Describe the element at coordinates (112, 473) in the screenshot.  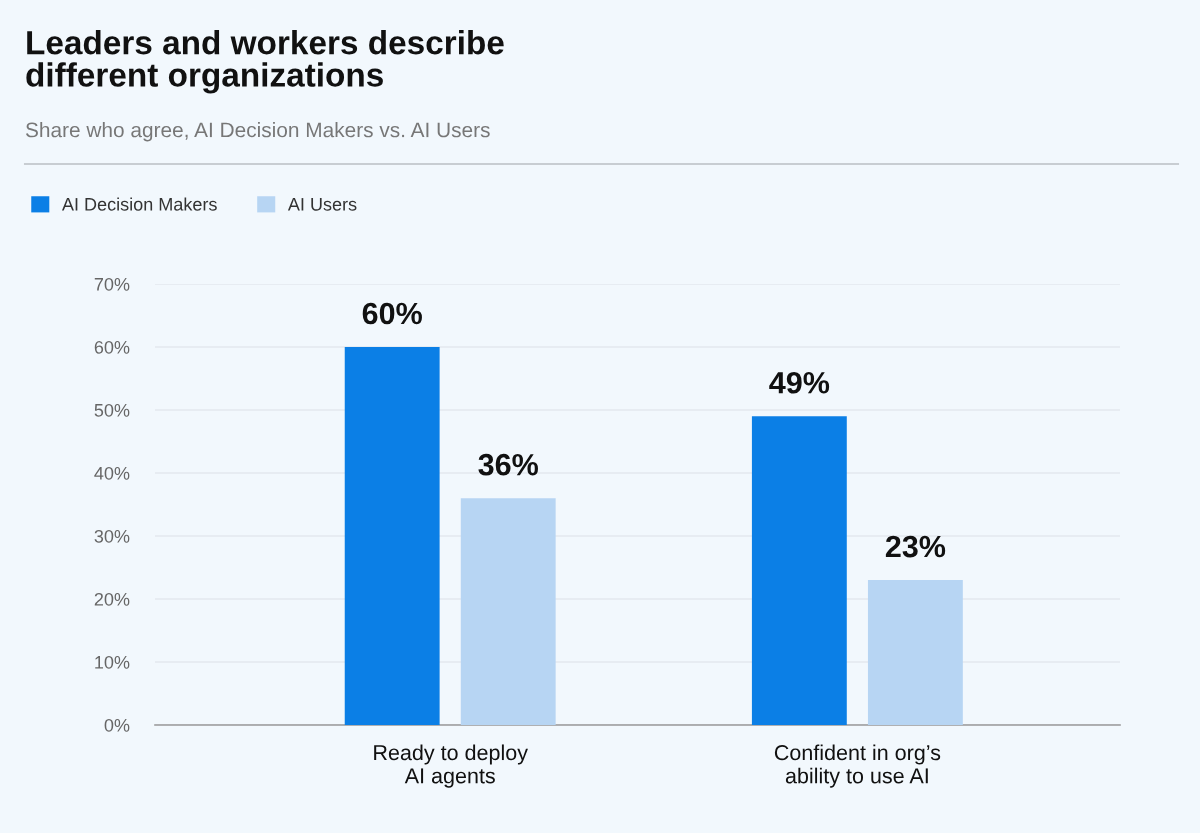
I see `y-tick-label: 40%` at that location.